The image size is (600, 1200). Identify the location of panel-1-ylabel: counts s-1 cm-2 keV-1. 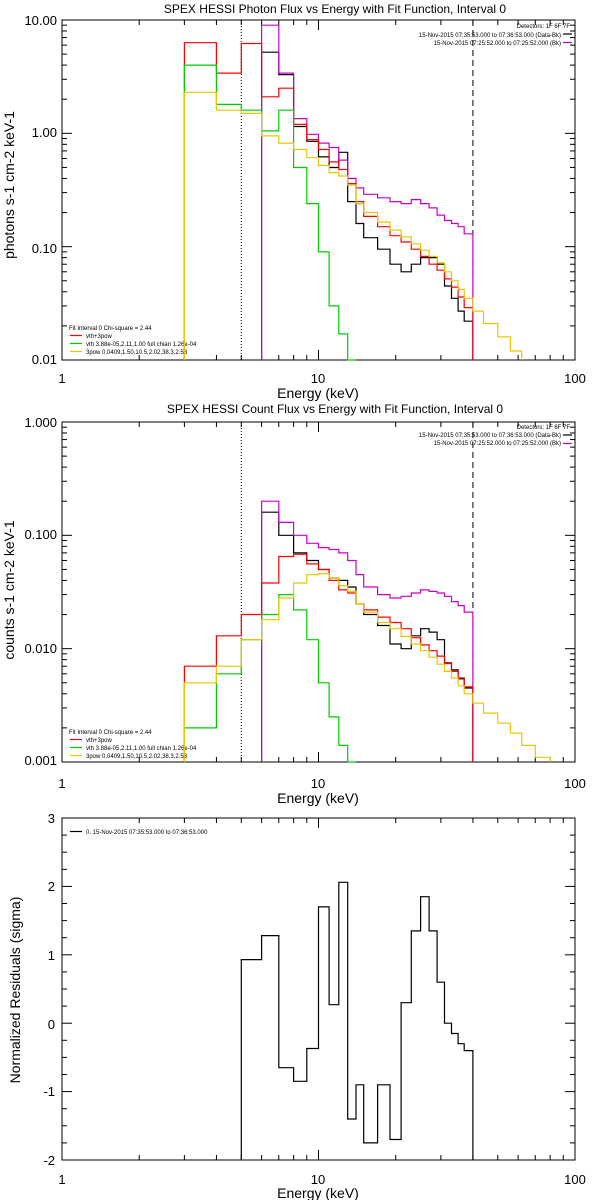
(9, 589).